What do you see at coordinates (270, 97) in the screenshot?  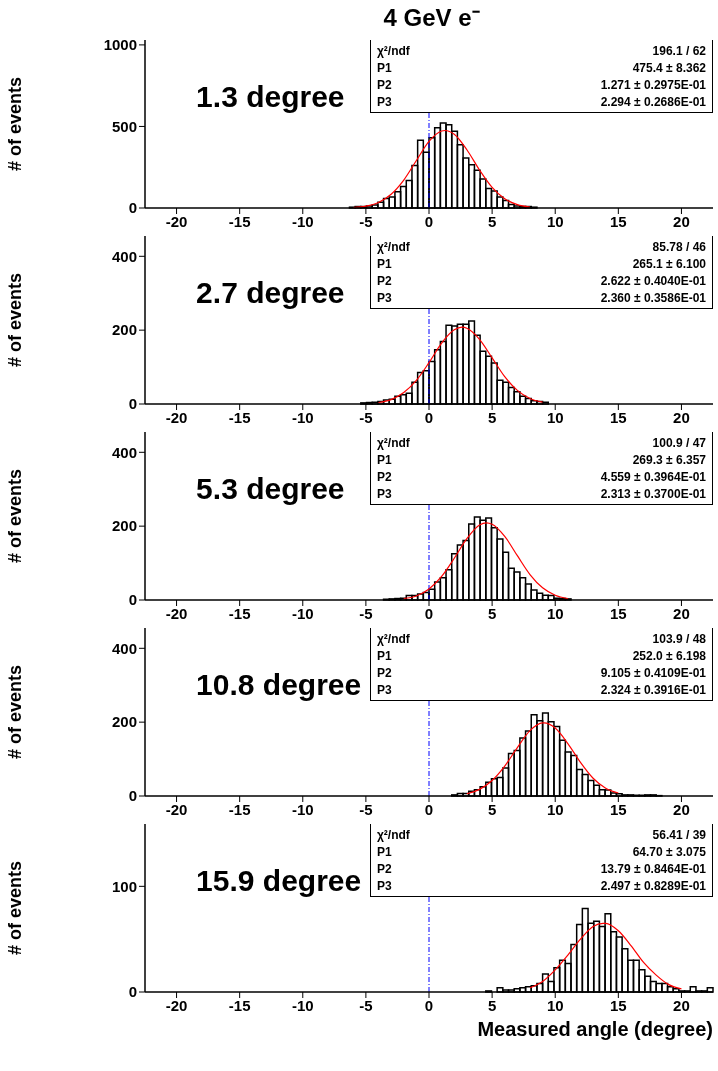 I see `annotation: 1.3 degree` at bounding box center [270, 97].